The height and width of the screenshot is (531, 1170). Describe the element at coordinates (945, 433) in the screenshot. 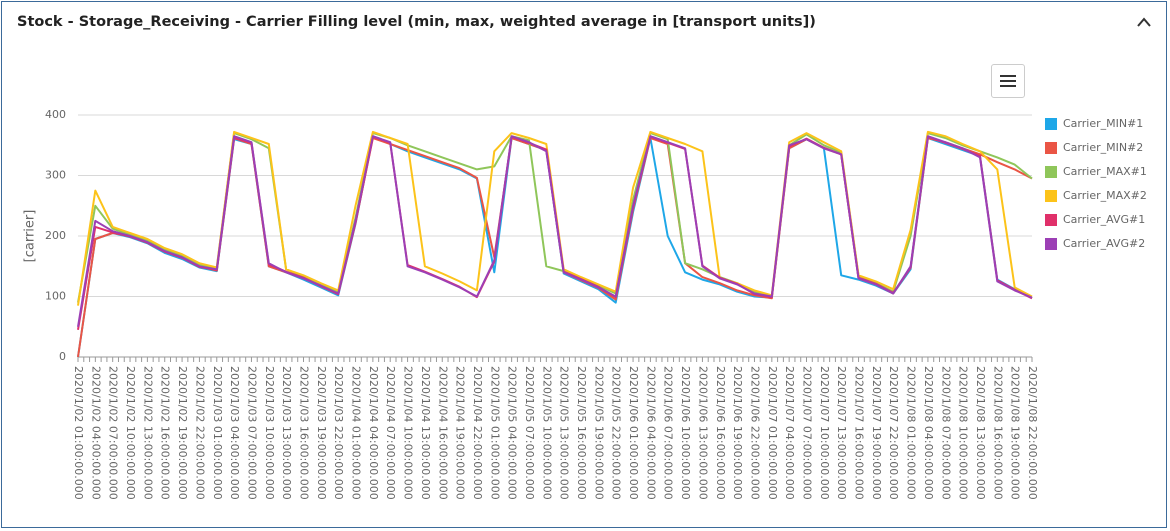

I see `x-tick-label: 2020/1/08 07:00:00.000` at that location.